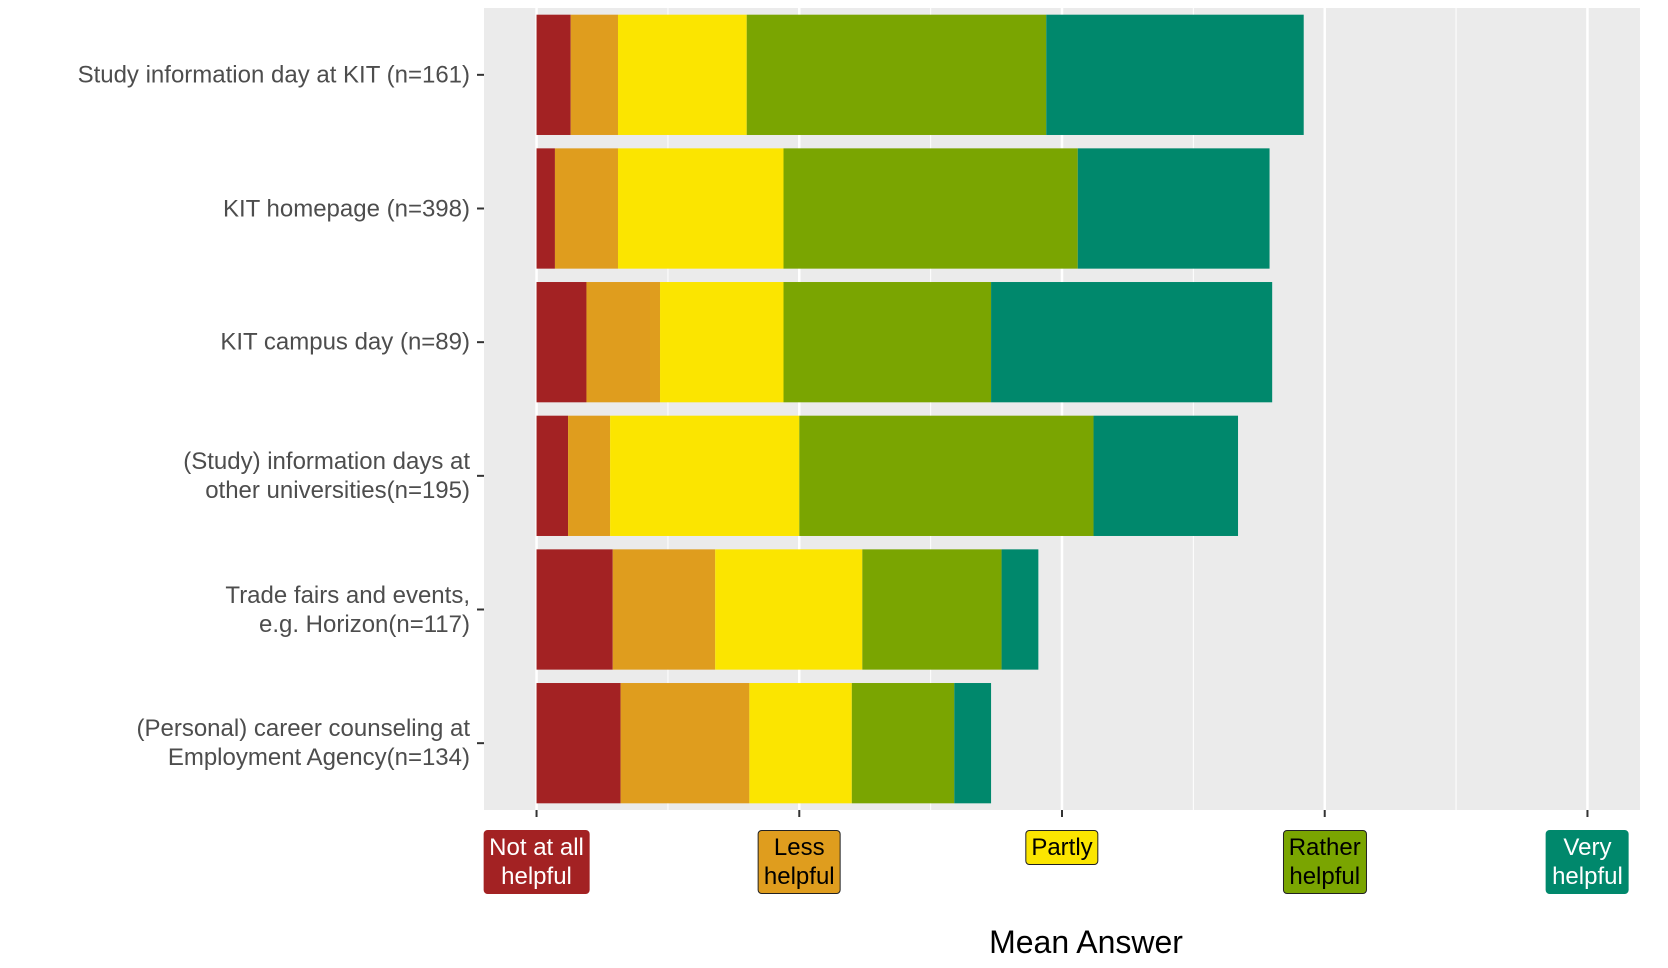 The height and width of the screenshot is (968, 1668). I want to click on x-tick-label: Very helpful, so click(1587, 862).